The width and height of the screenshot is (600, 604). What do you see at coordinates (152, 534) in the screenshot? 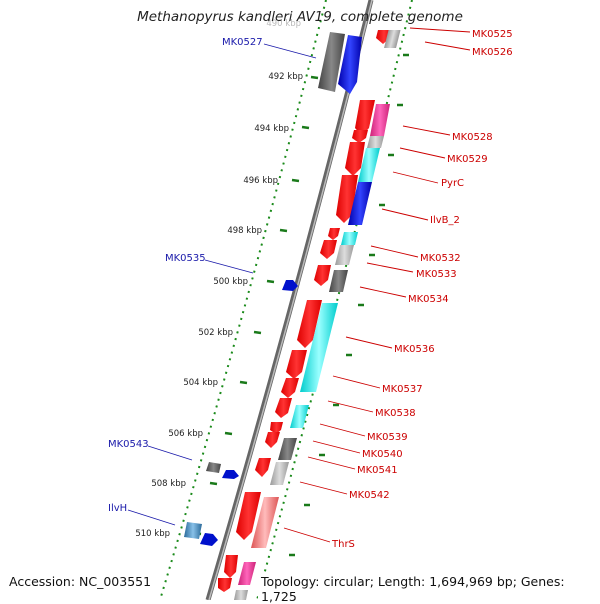
I see `tick-label: 510 kbp` at bounding box center [152, 534].